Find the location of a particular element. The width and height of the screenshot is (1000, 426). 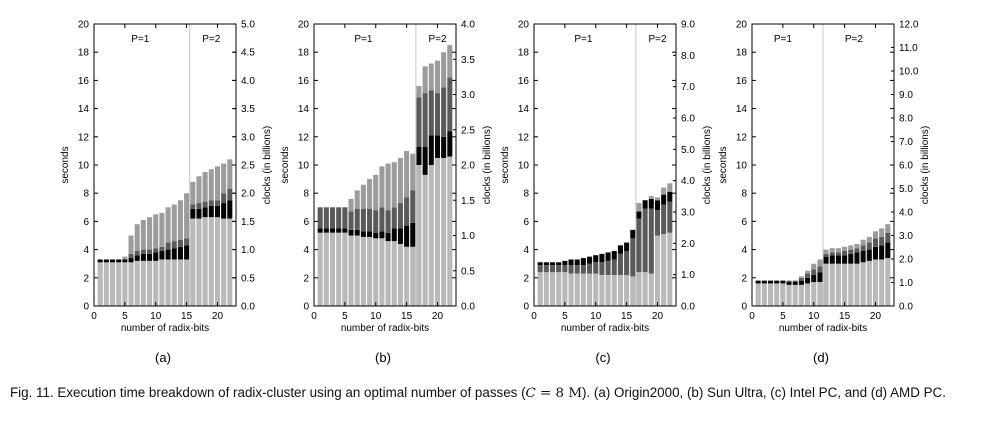

y2-tick-label: 3.5 is located at coordinates (248, 109).